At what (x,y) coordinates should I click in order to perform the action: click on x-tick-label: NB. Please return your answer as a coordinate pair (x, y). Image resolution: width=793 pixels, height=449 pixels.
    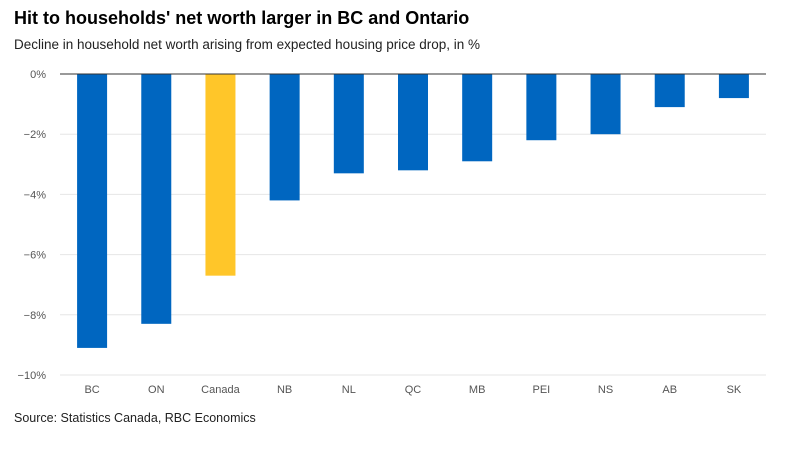
    Looking at the image, I should click on (284, 390).